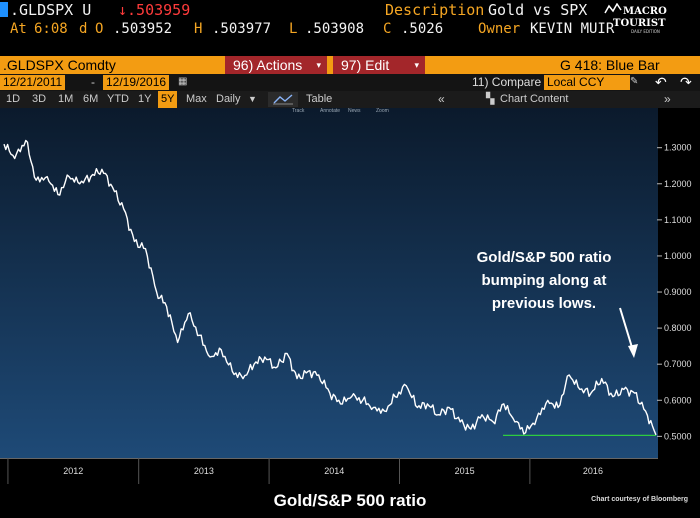 The image size is (700, 518). I want to click on y-axis-panel, so click(679, 283).